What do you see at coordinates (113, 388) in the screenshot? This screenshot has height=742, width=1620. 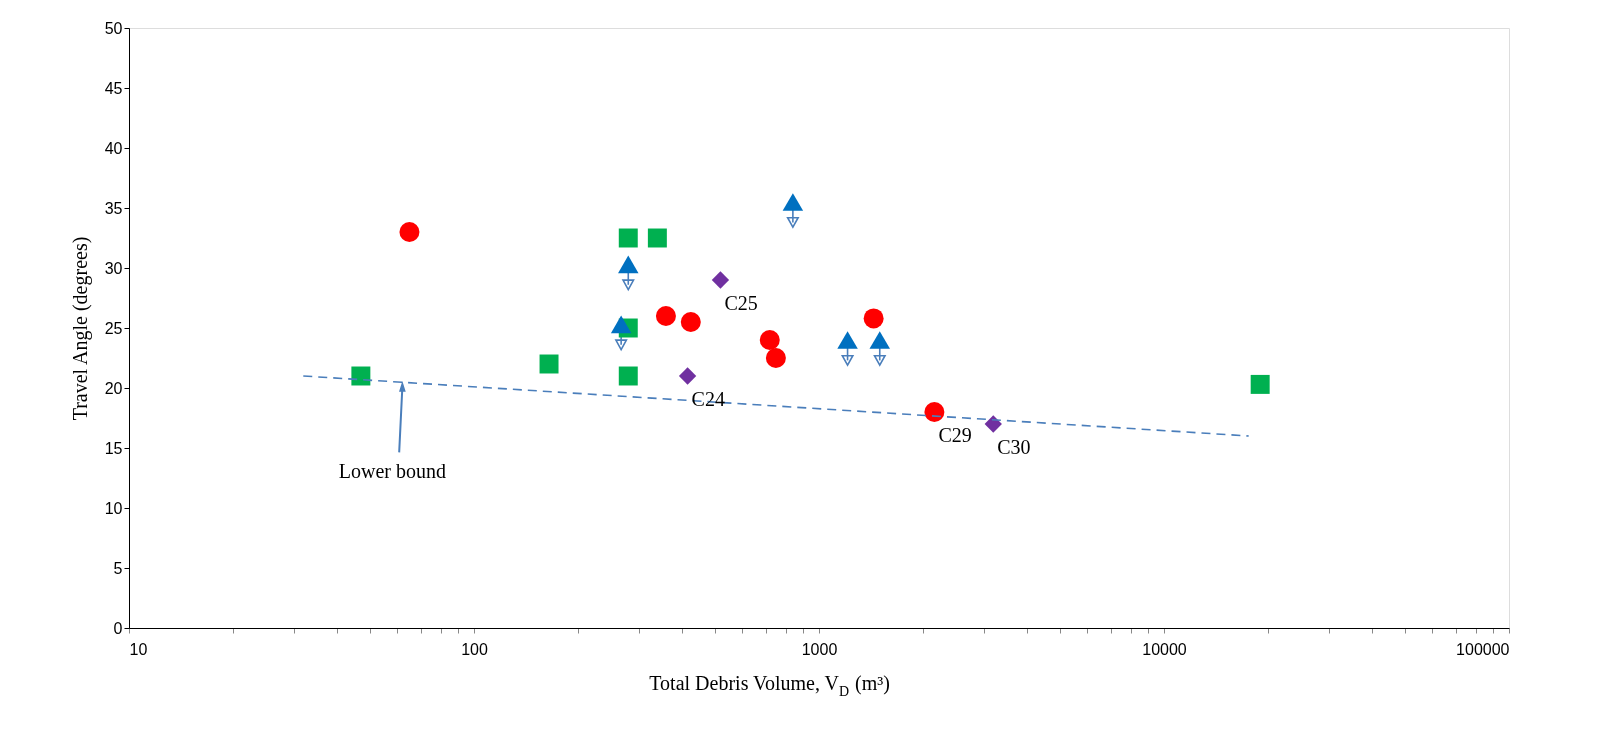 I see `y-tick-label: 20` at bounding box center [113, 388].